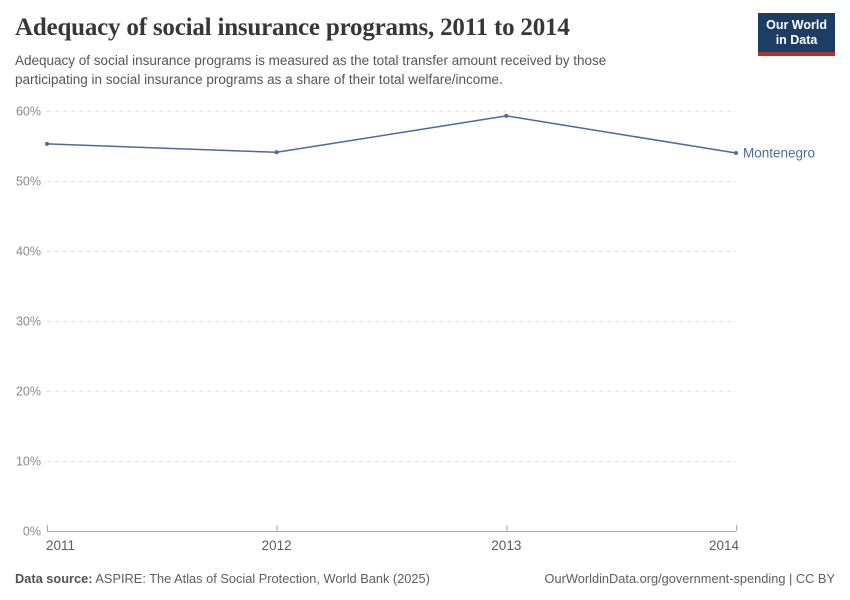 The width and height of the screenshot is (850, 600). What do you see at coordinates (28, 462) in the screenshot?
I see `y-tick-label: 10%` at bounding box center [28, 462].